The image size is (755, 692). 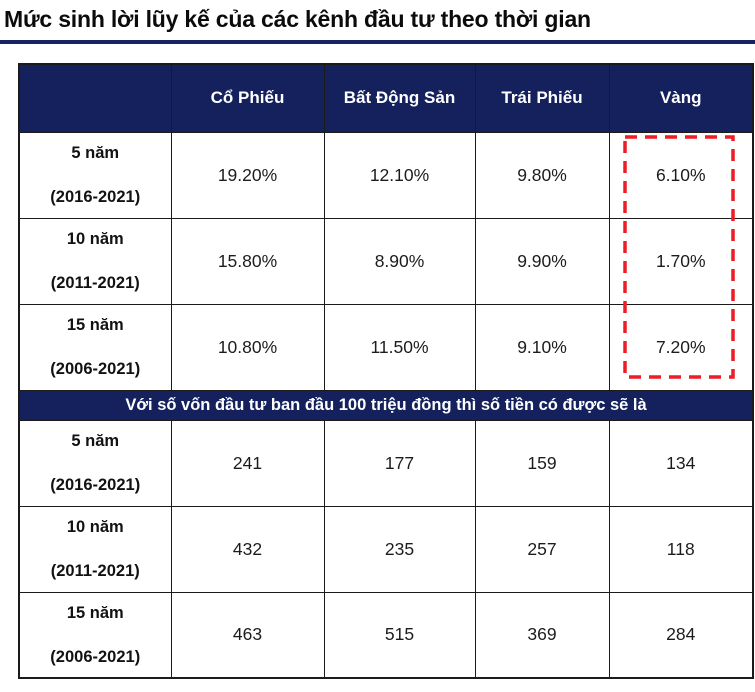 I want to click on cell-value: 515, so click(x=399, y=635).